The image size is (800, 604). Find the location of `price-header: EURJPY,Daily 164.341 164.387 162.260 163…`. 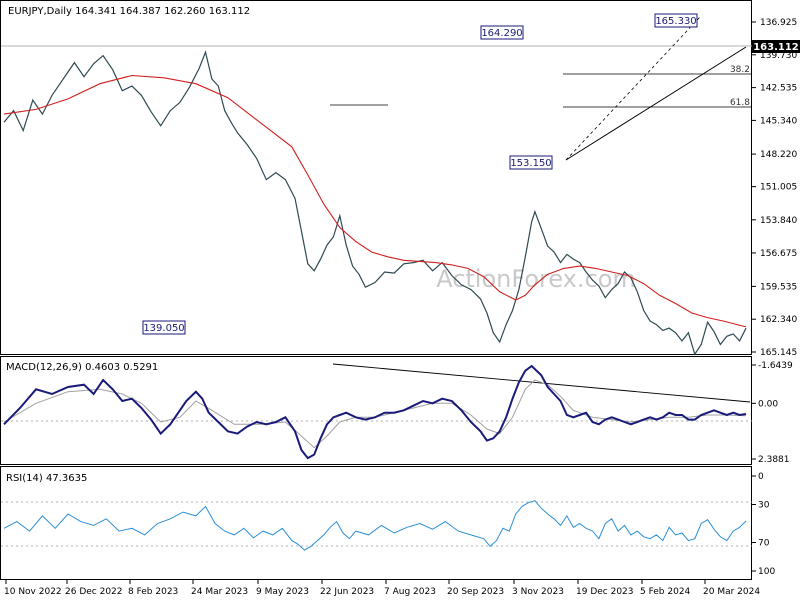

price-header: EURJPY,Daily 164.341 164.387 162.260 163… is located at coordinates (129, 11).